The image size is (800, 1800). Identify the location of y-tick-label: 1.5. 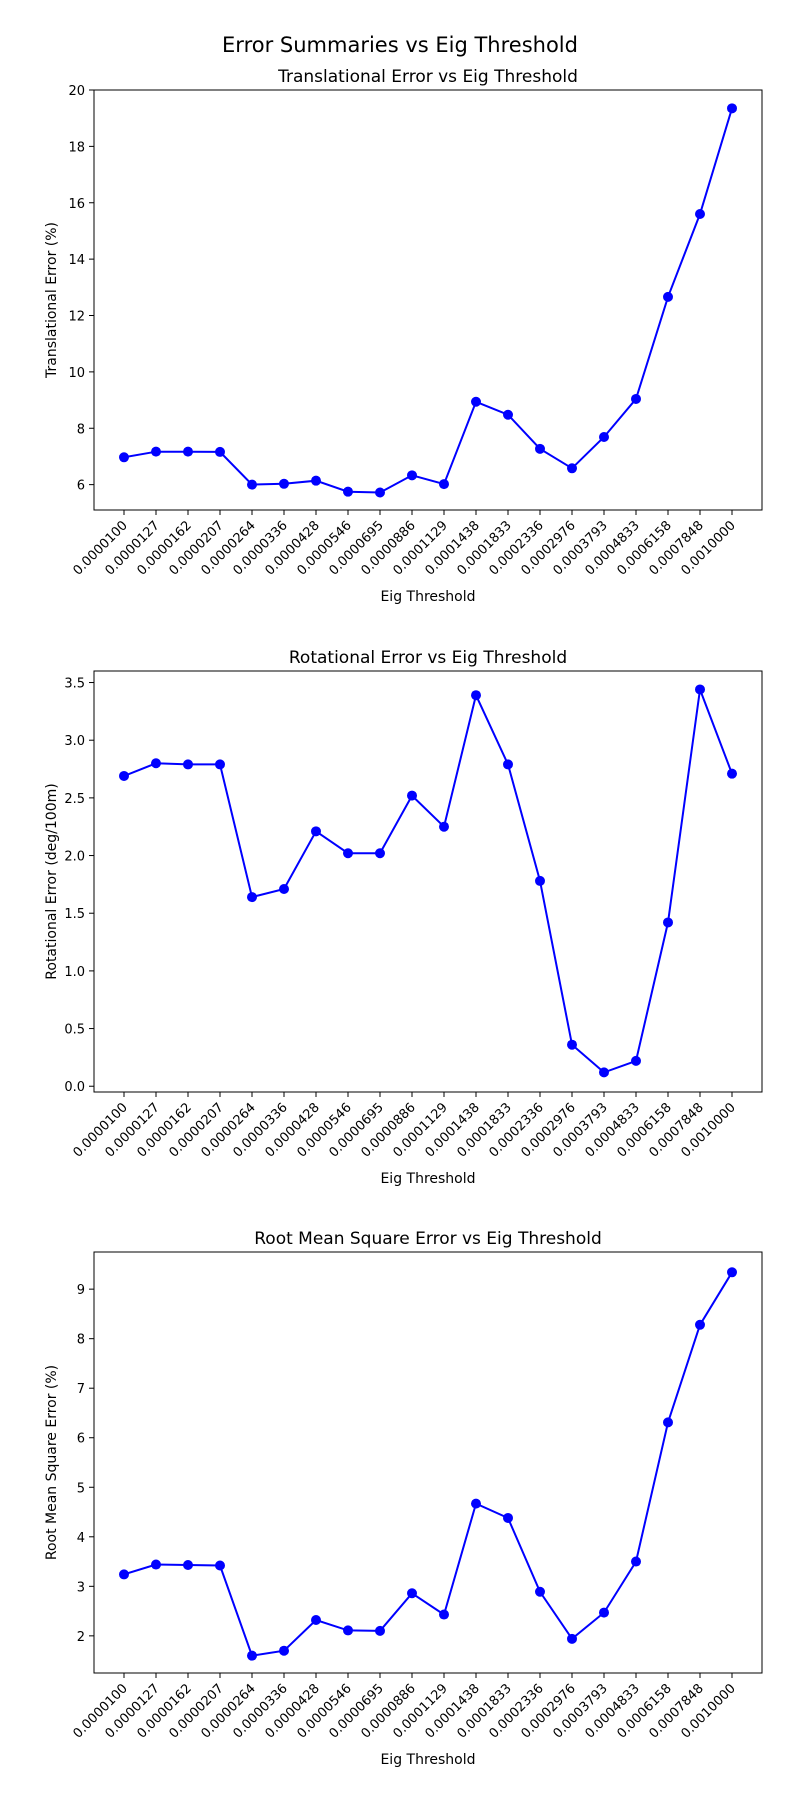
(74, 914).